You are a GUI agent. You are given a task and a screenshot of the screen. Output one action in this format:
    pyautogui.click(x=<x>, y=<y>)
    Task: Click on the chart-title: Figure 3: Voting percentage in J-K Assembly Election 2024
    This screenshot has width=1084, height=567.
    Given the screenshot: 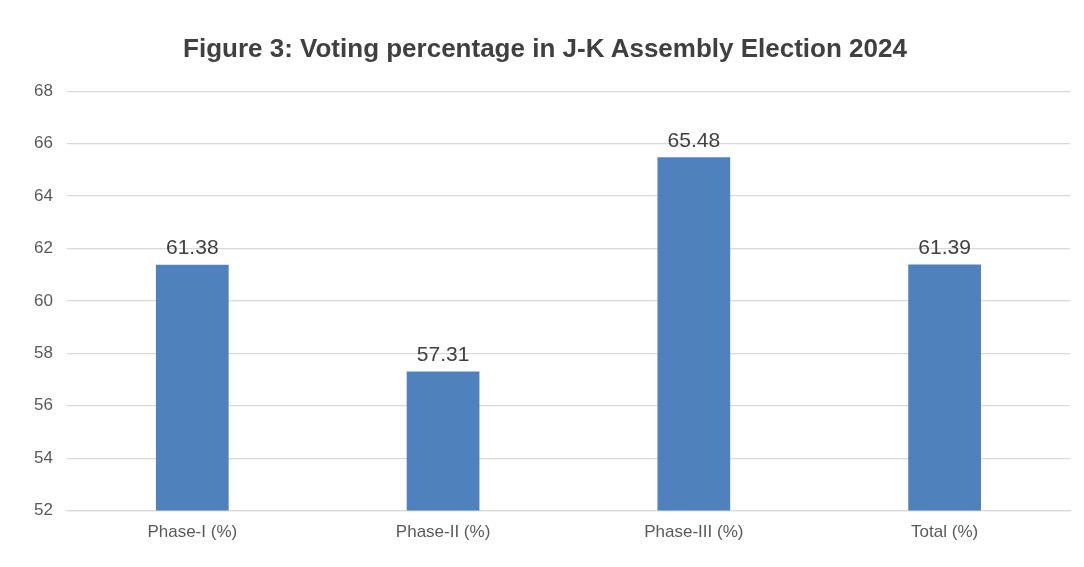 What is the action you would take?
    pyautogui.click(x=545, y=47)
    